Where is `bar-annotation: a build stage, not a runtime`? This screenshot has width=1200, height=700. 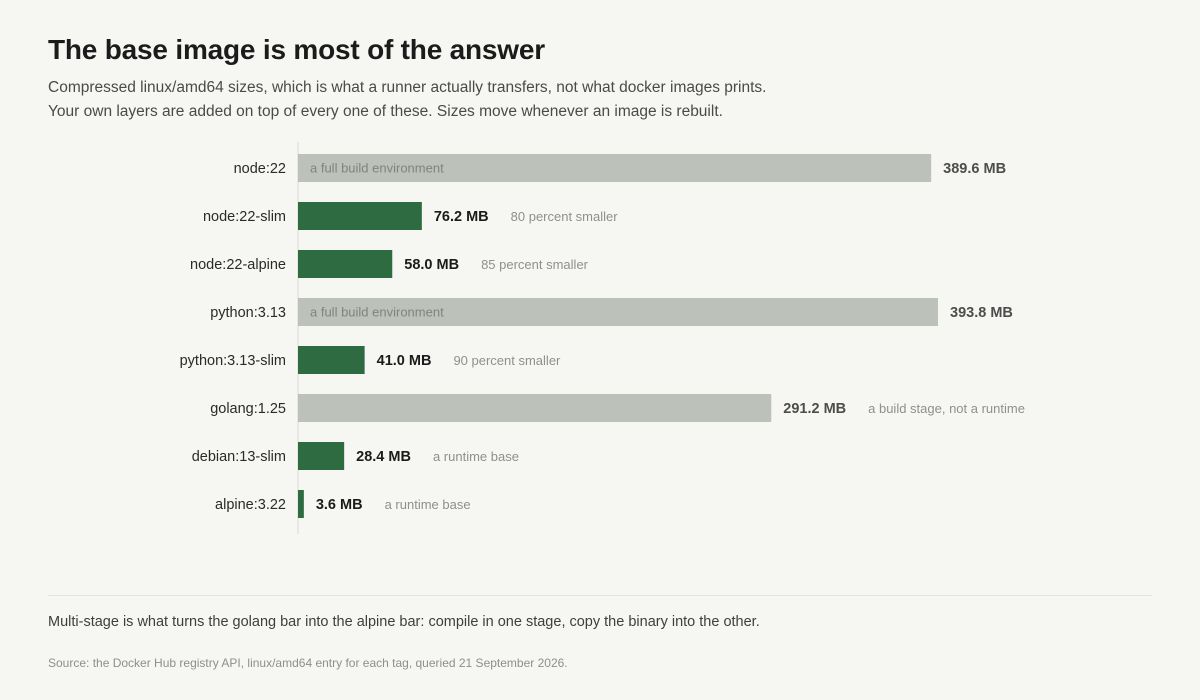 bar-annotation: a build stage, not a runtime is located at coordinates (946, 408).